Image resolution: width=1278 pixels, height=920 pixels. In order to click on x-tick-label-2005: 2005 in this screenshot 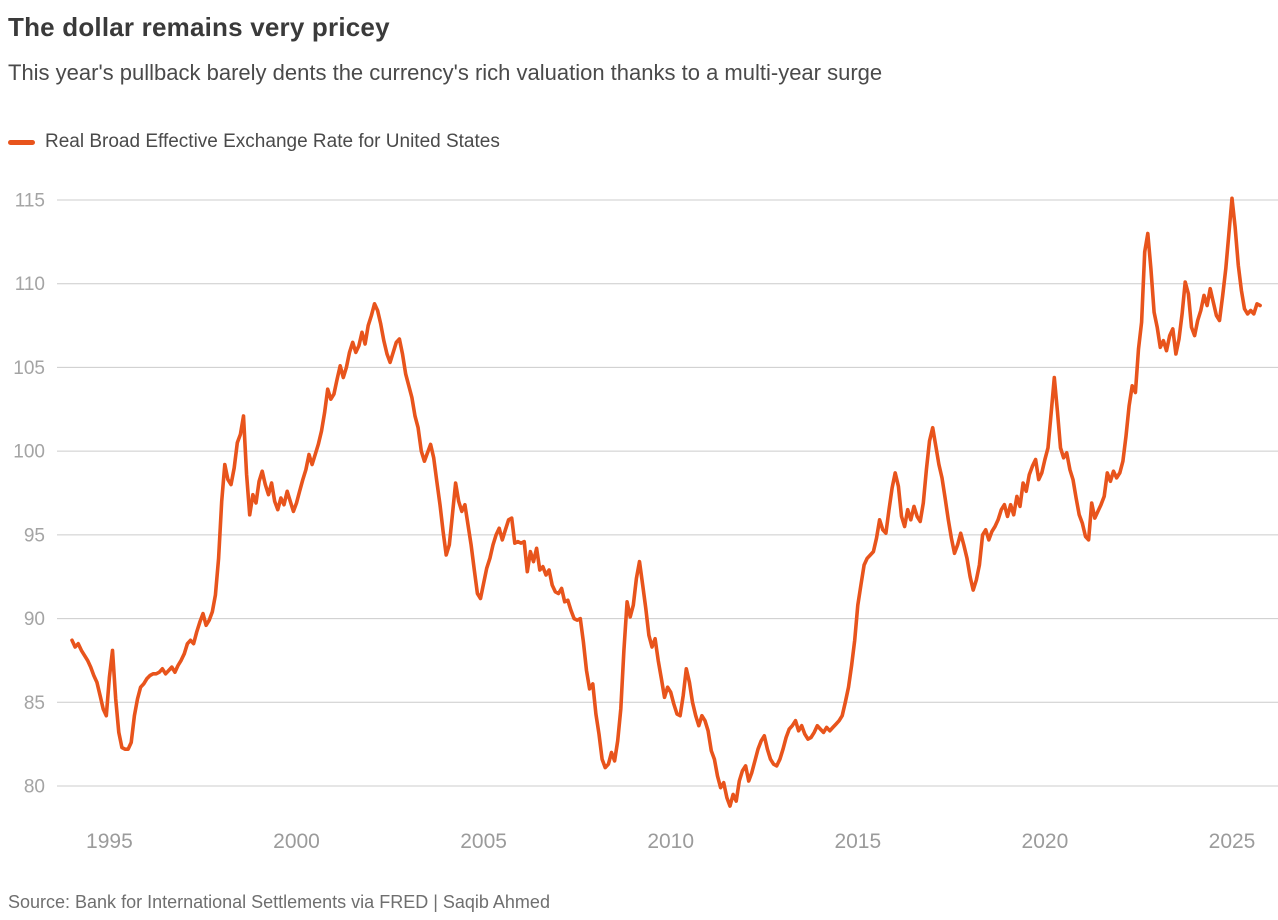, I will do `click(483, 841)`.